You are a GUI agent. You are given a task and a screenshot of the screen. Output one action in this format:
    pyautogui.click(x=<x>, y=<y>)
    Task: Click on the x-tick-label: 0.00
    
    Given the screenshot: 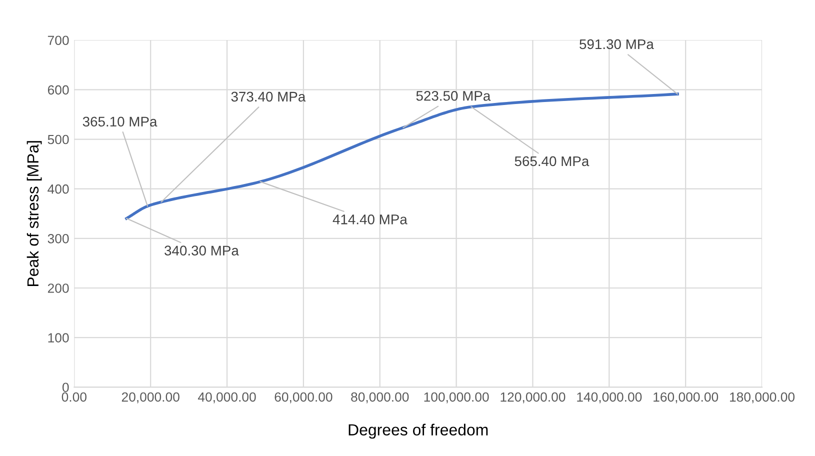 What is the action you would take?
    pyautogui.click(x=74, y=397)
    